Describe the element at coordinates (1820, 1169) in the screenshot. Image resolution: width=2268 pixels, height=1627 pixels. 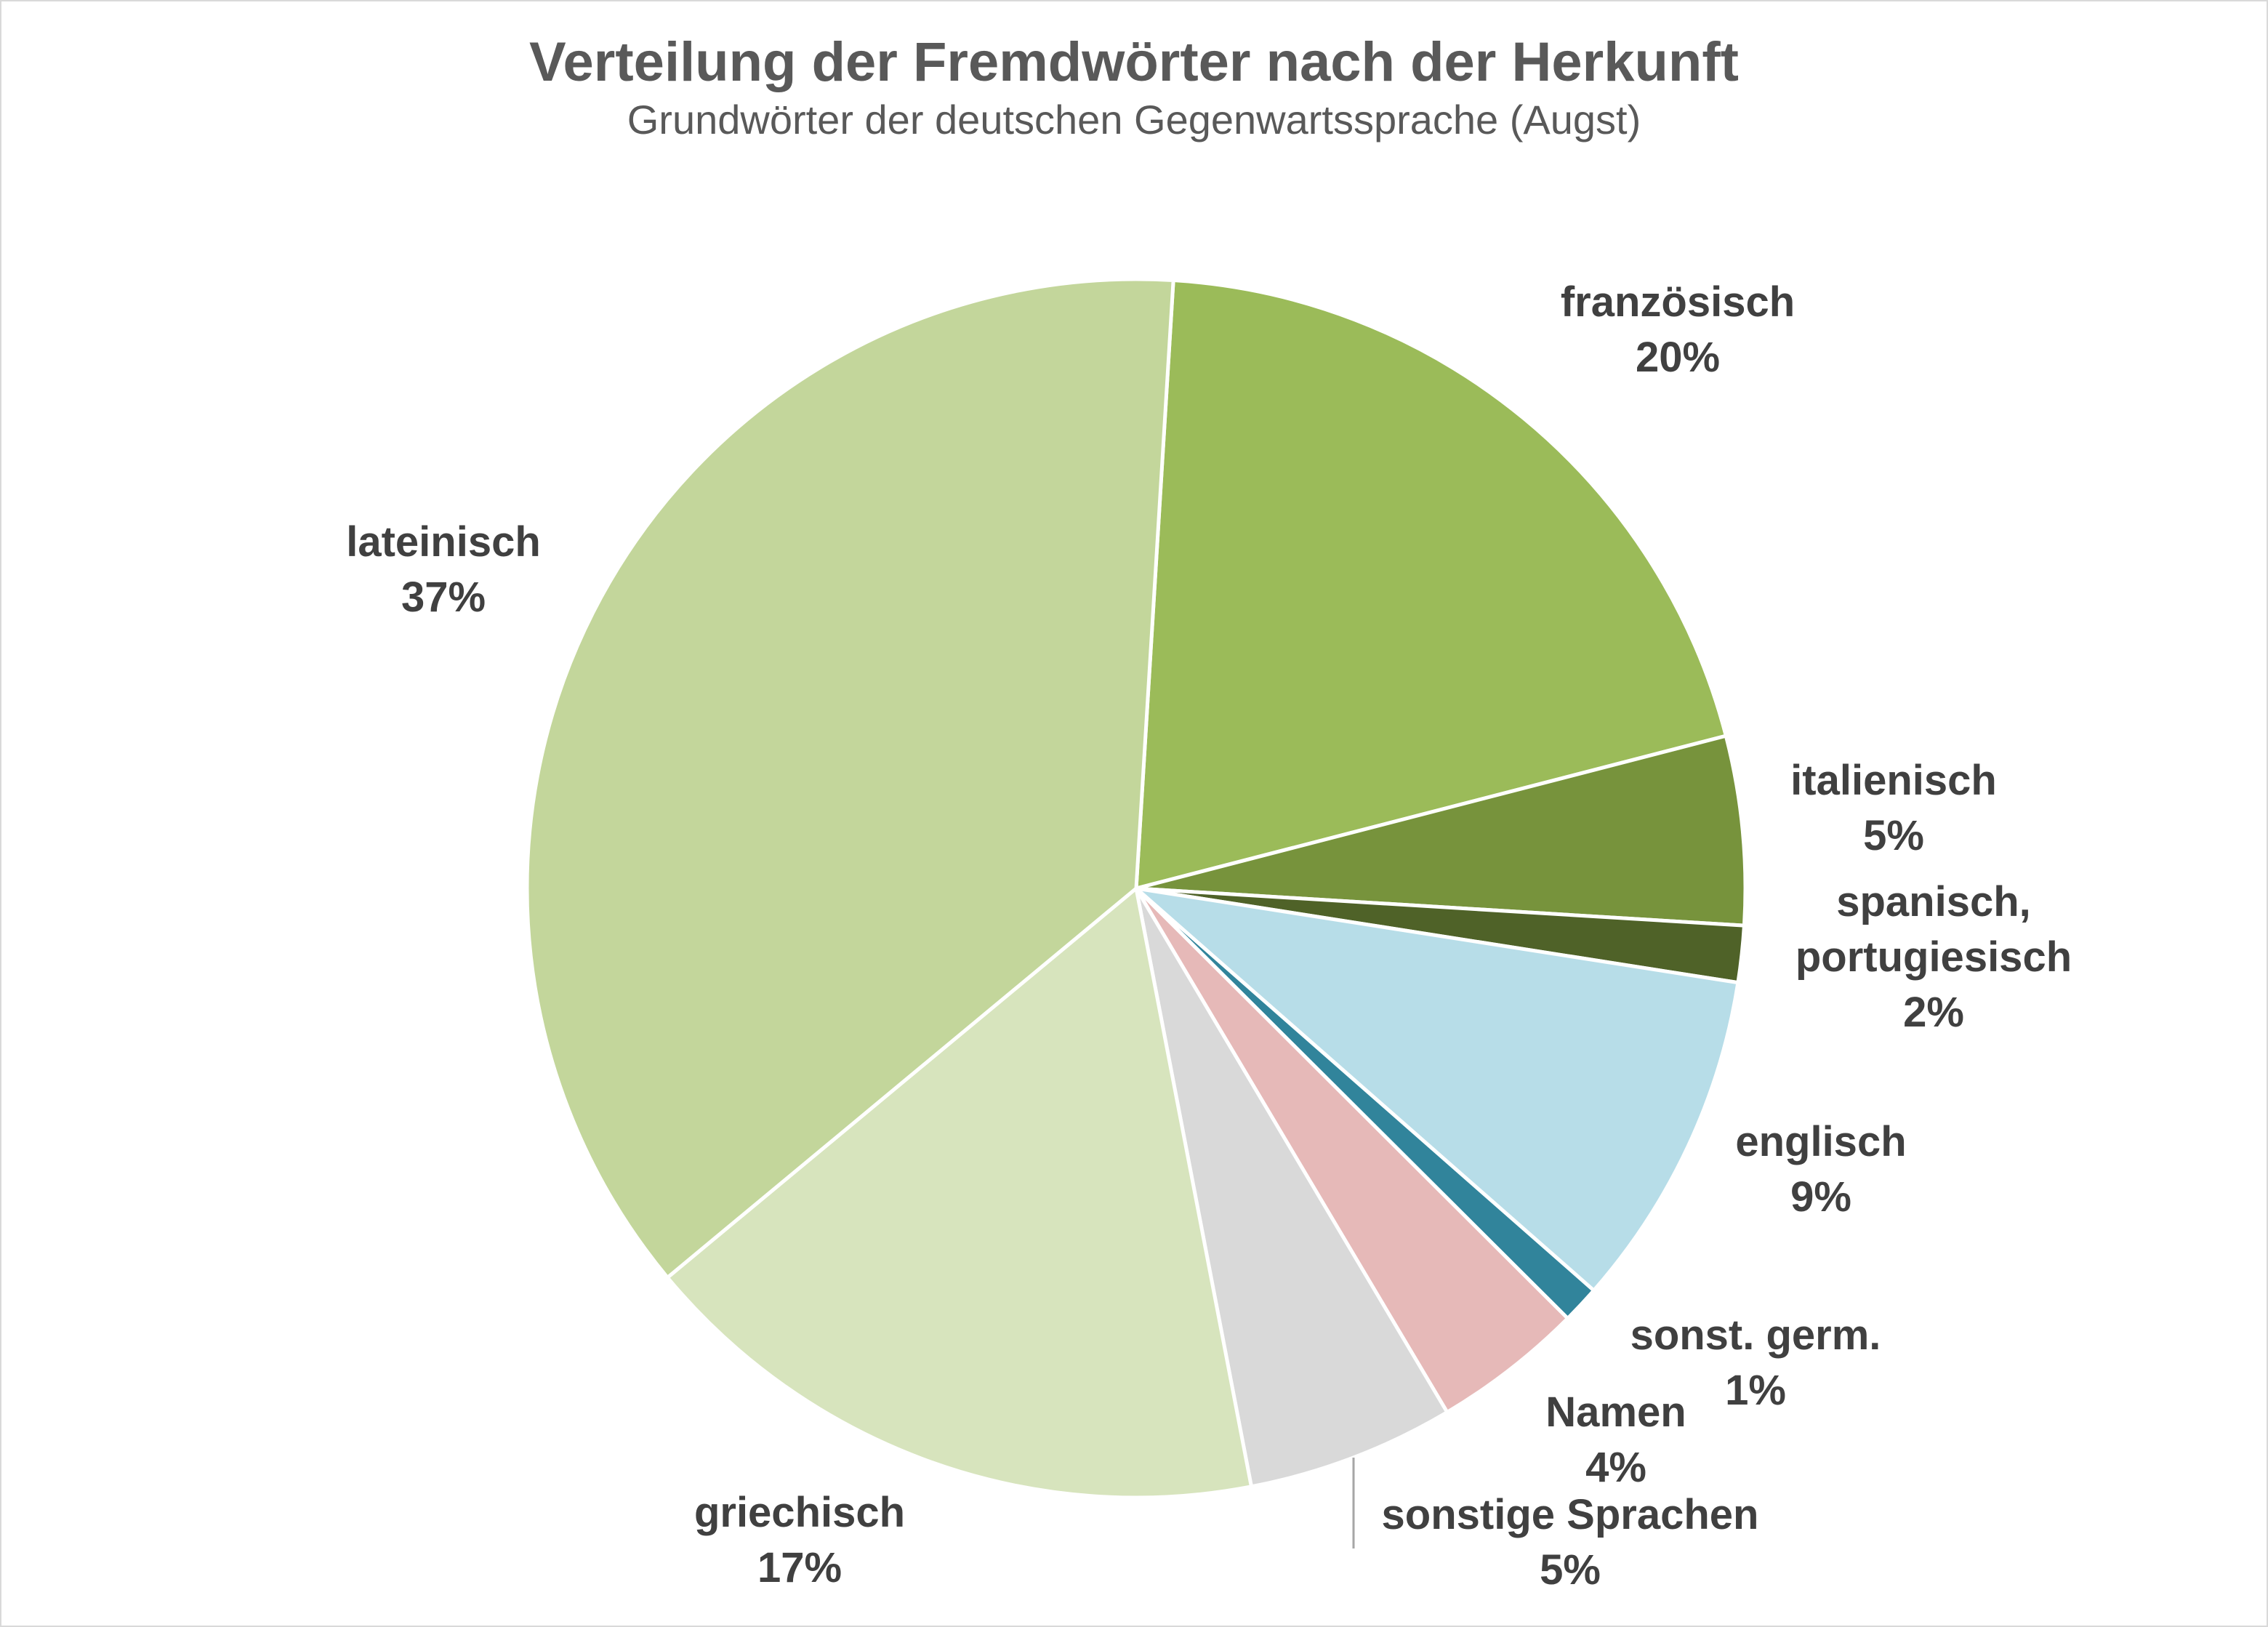
I see `data-label-englisch: englisch 9%` at that location.